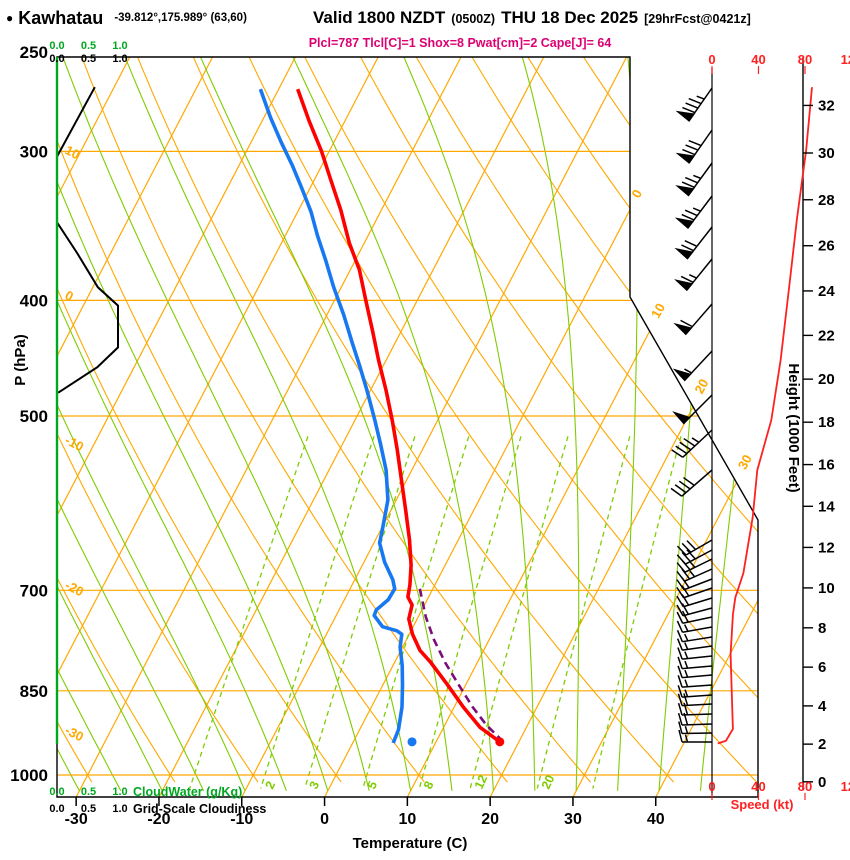 Image resolution: width=850 pixels, height=860 pixels. What do you see at coordinates (75, 443) in the screenshot?
I see `dry-adiabat-label: -10` at bounding box center [75, 443].